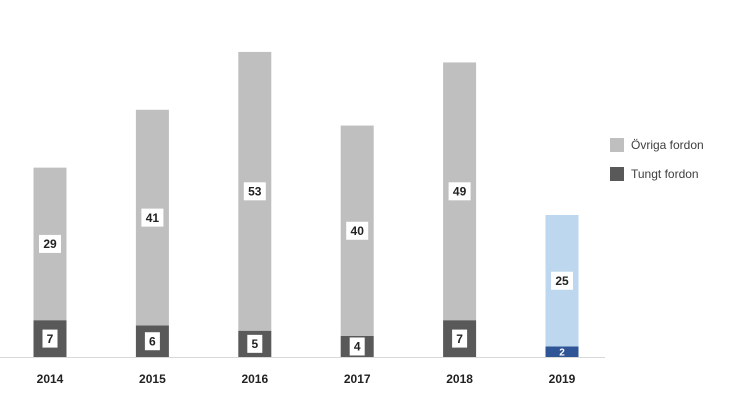 This screenshot has height=400, width=740. What do you see at coordinates (254, 379) in the screenshot?
I see `x-tick-label: 2016` at bounding box center [254, 379].